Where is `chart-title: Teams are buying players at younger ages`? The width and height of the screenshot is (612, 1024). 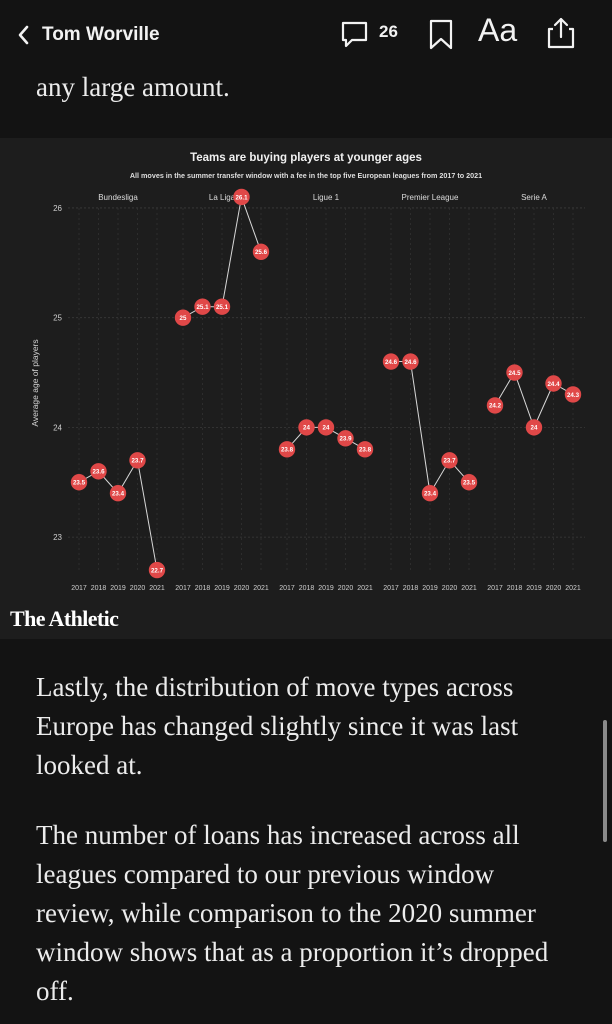 chart-title: Teams are buying players at younger ages is located at coordinates (306, 158).